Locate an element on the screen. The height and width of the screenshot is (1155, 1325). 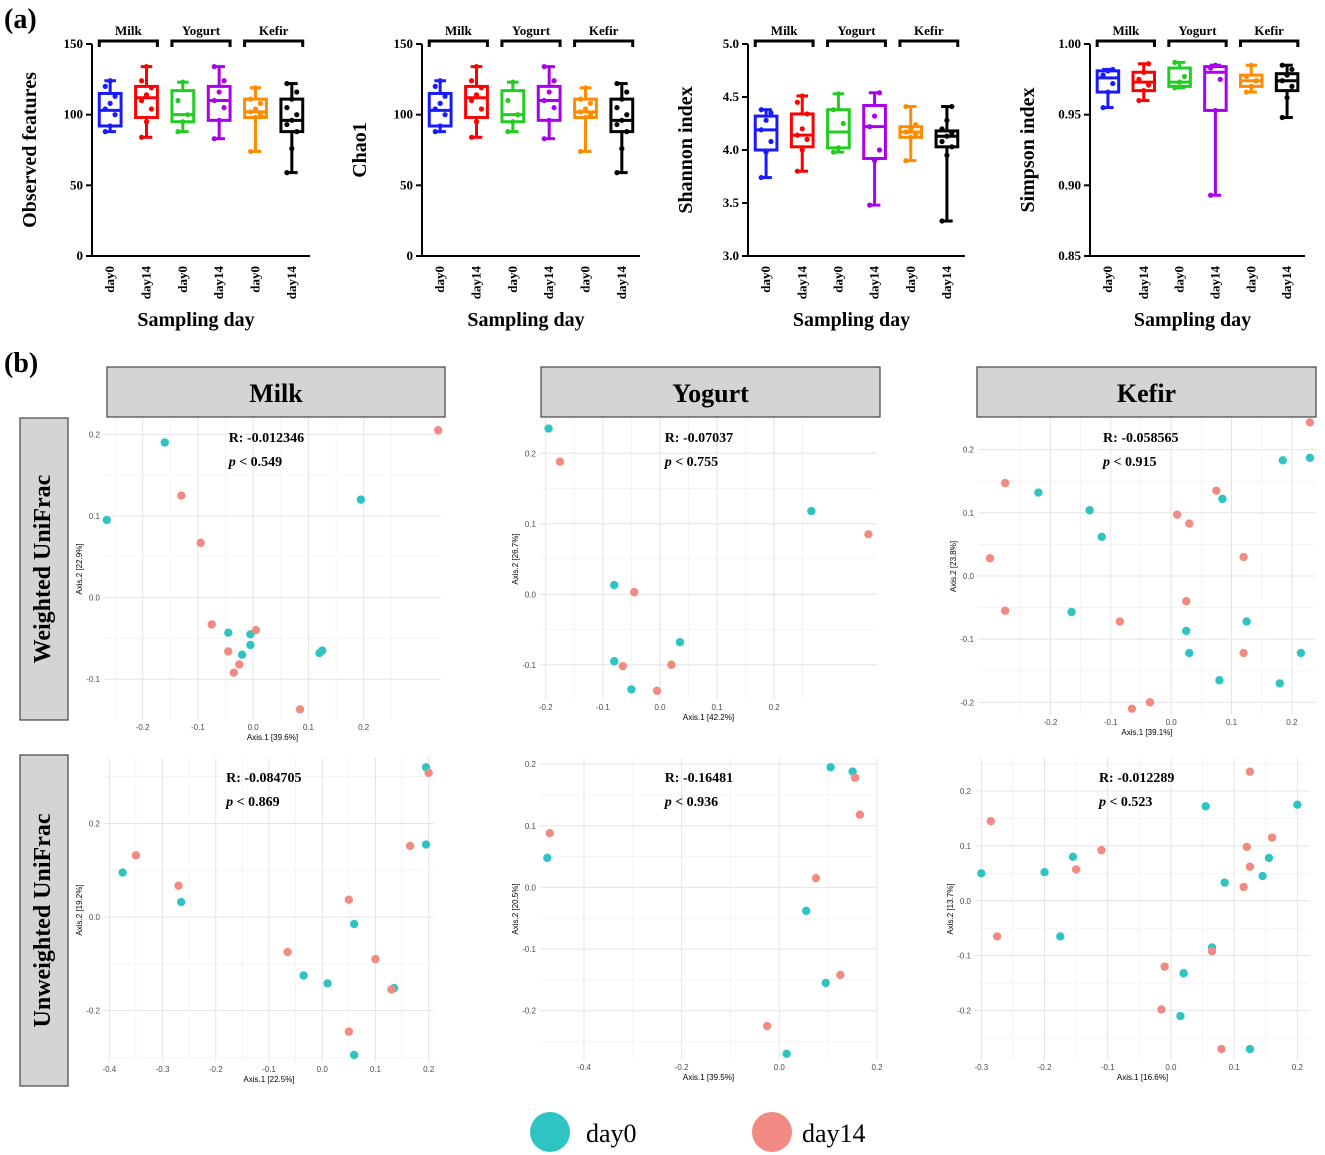
panel-b-label: (b) is located at coordinates (21, 363).